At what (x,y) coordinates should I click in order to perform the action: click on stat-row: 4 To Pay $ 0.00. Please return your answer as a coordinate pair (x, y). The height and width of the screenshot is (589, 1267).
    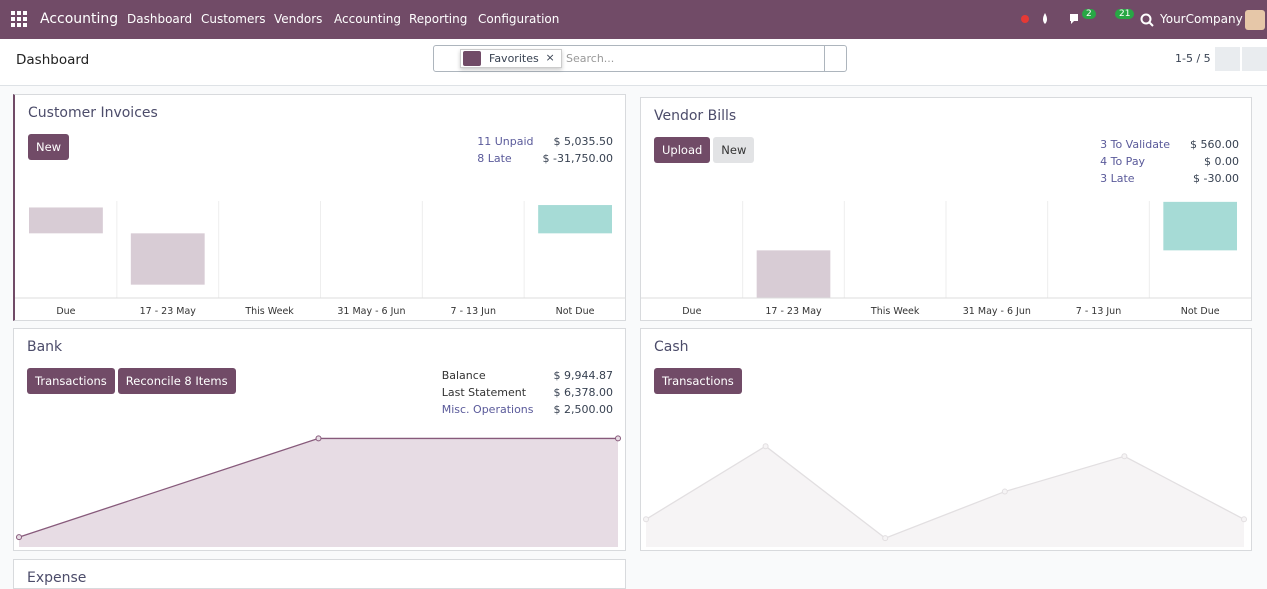
    Looking at the image, I should click on (1169, 163).